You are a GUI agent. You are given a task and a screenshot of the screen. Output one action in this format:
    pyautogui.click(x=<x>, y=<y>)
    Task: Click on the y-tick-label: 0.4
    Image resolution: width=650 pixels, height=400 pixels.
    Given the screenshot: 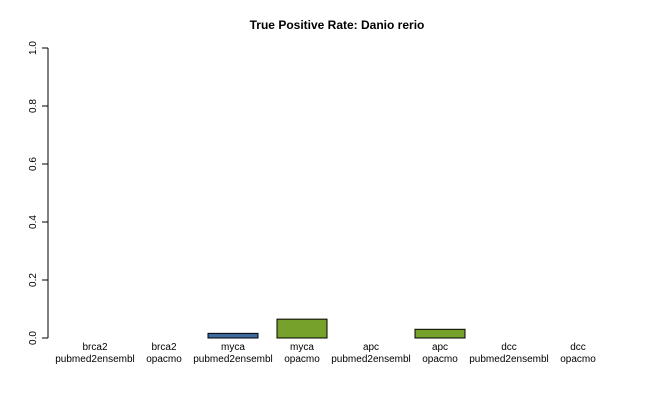 What is the action you would take?
    pyautogui.click(x=33, y=222)
    